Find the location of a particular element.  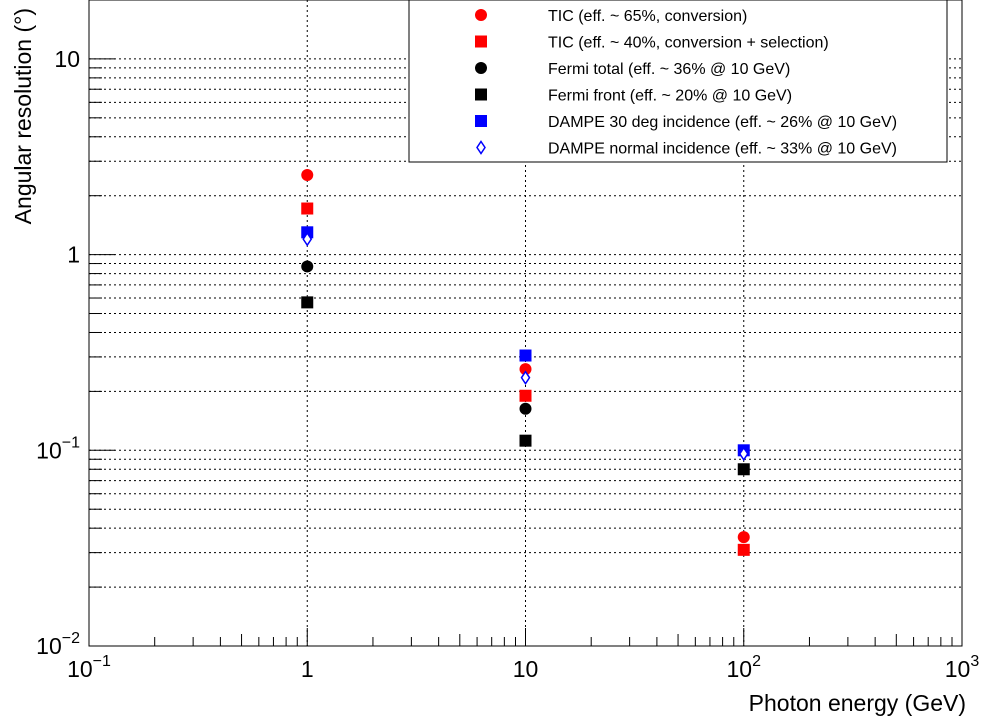

x-tick-label: 1 is located at coordinates (307, 669).